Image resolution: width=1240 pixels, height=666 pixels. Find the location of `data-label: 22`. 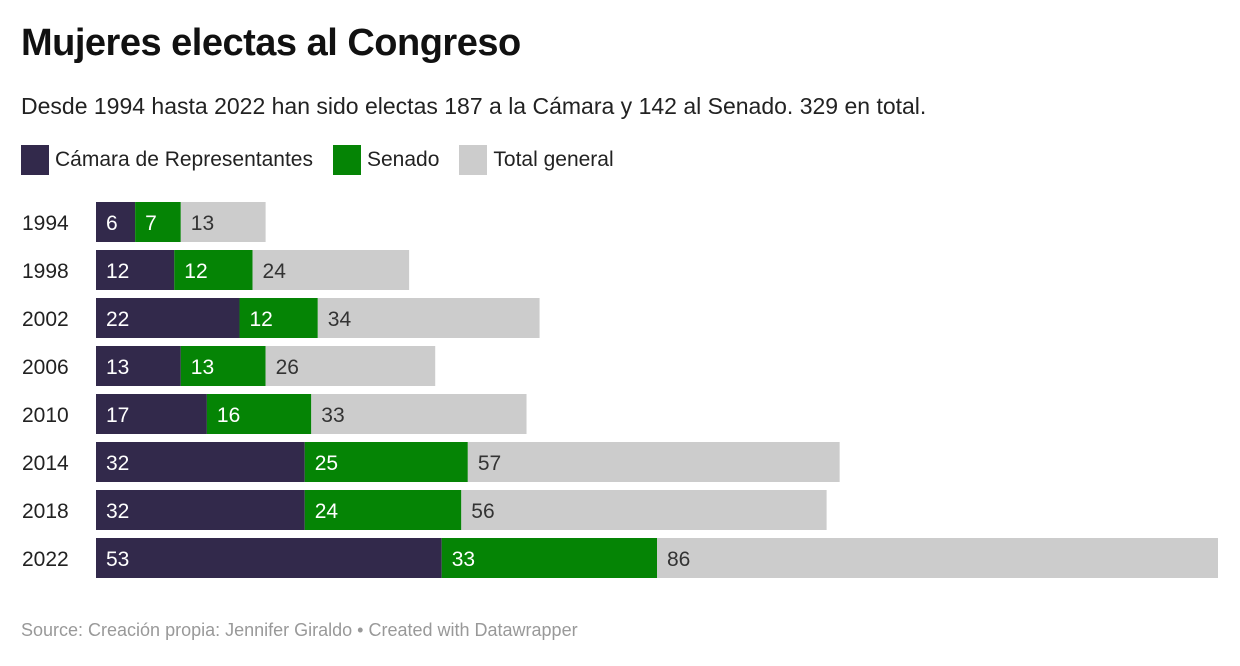

data-label: 22 is located at coordinates (117, 319).